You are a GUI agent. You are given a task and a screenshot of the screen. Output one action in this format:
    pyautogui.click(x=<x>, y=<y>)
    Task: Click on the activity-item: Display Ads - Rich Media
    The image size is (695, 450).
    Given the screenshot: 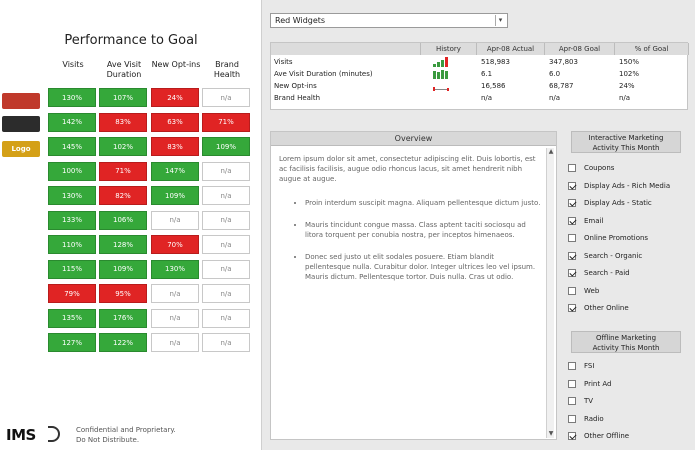 What is the action you would take?
    pyautogui.click(x=630, y=186)
    